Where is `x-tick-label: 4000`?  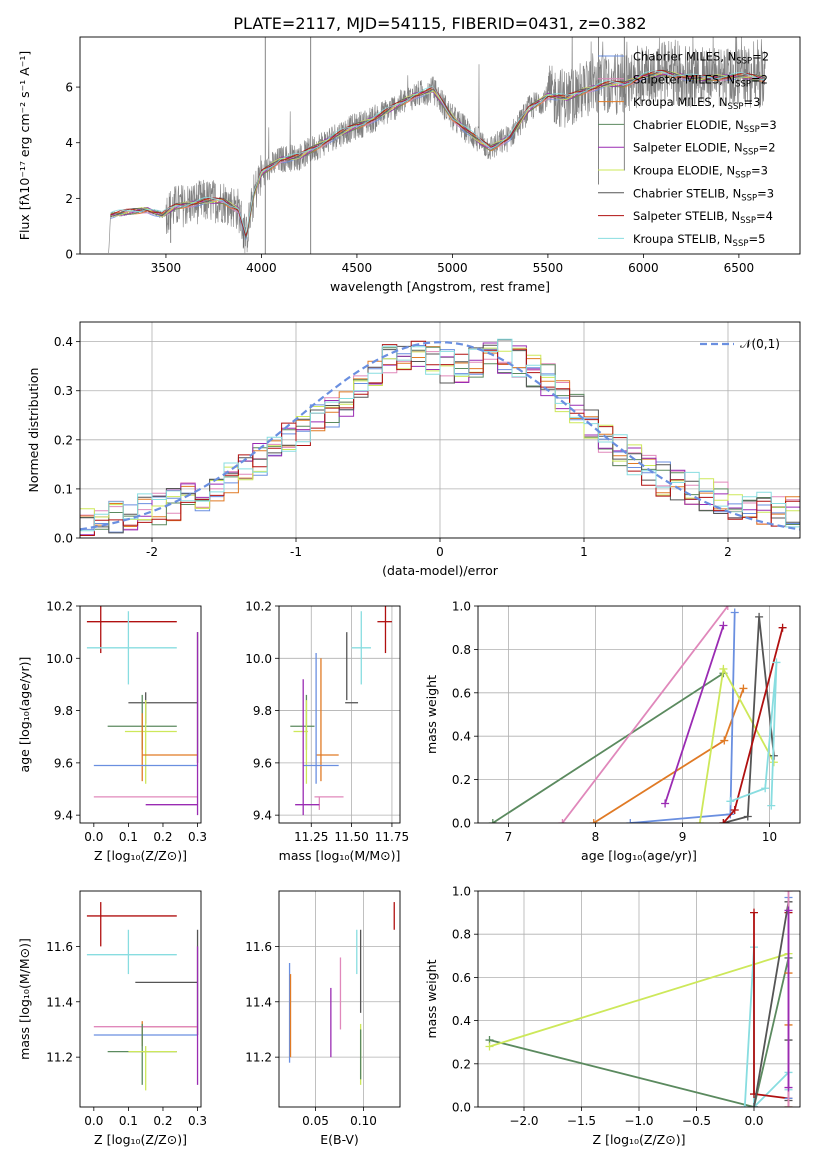
x-tick-label: 4000 is located at coordinates (261, 268).